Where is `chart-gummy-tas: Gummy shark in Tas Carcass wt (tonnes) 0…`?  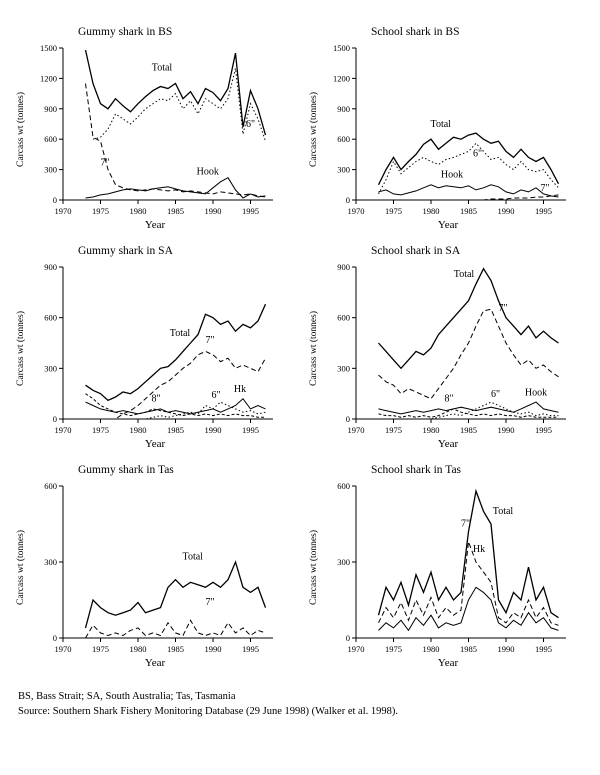 chart-gummy-tas: Gummy shark in Tas Carcass wt (tonnes) 0… is located at coordinates (155, 566).